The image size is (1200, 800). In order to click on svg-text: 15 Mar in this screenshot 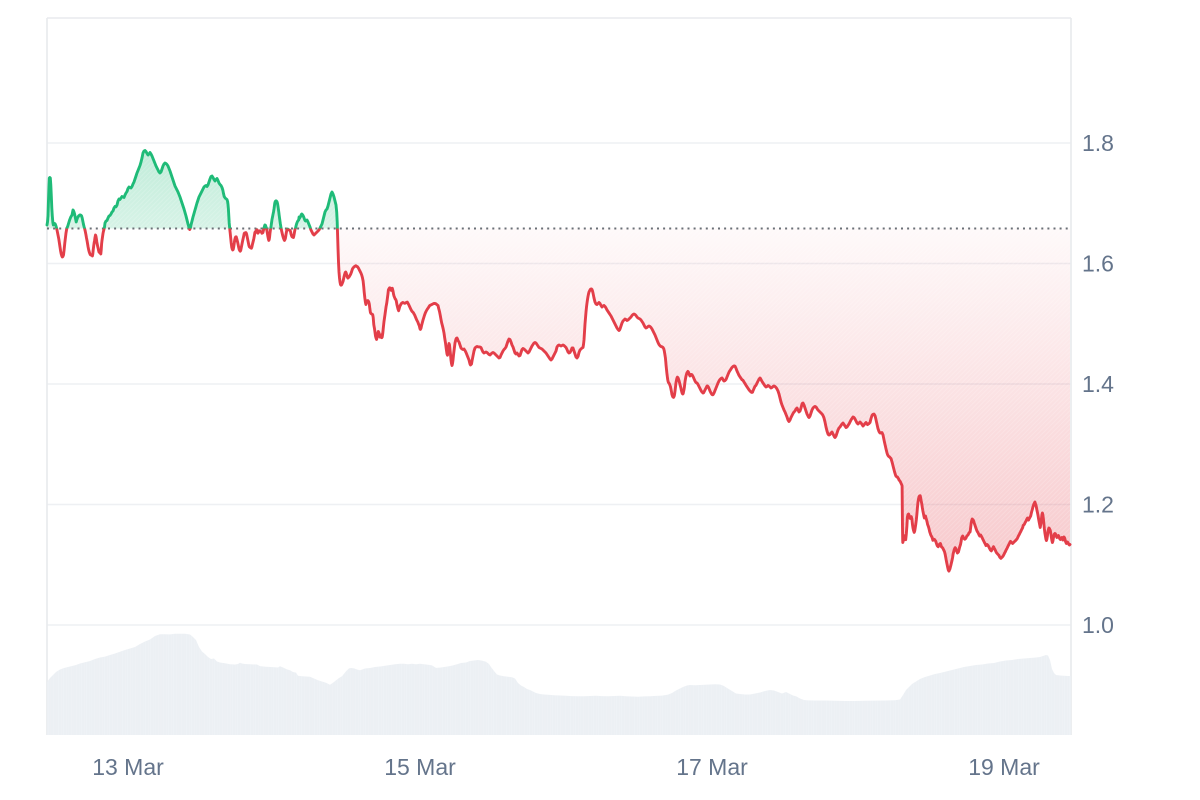, I will do `click(420, 767)`.